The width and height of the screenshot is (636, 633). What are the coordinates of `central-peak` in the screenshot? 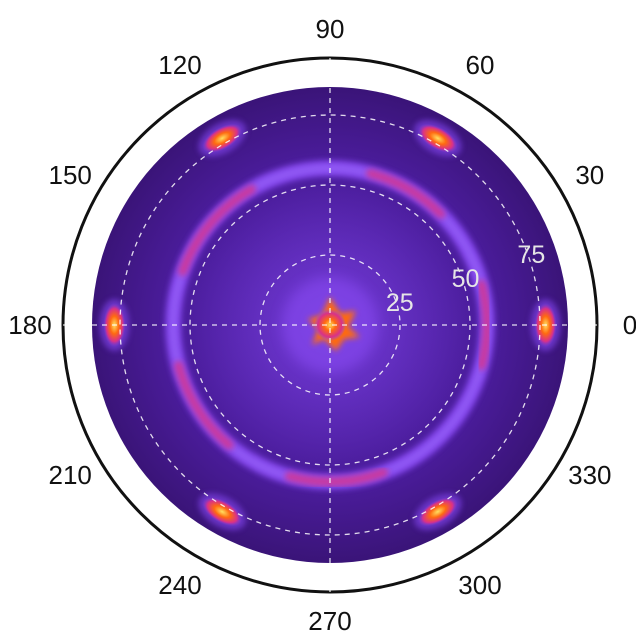 It's located at (330, 325).